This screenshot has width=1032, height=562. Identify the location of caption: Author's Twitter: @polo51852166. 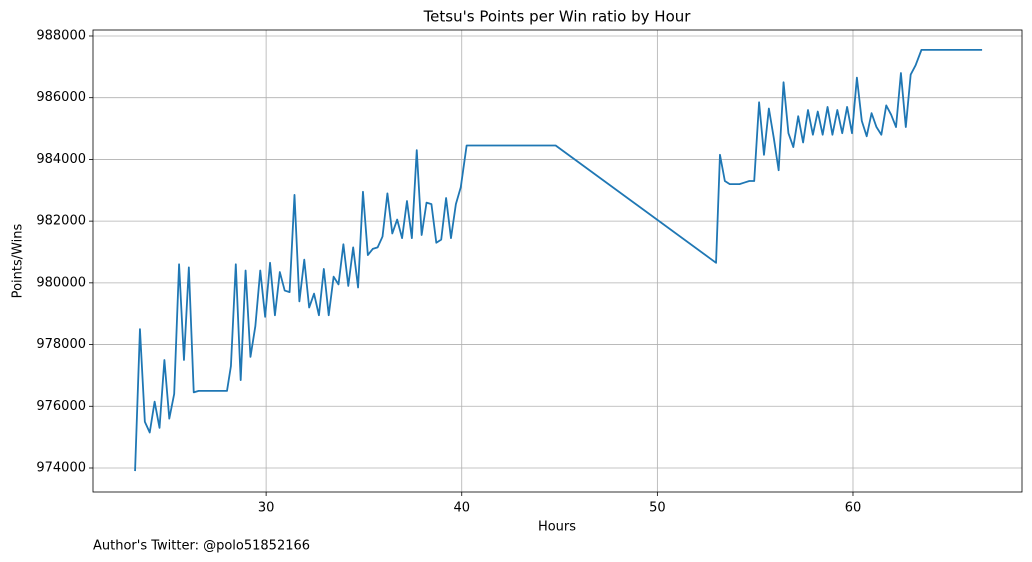
(201, 546).